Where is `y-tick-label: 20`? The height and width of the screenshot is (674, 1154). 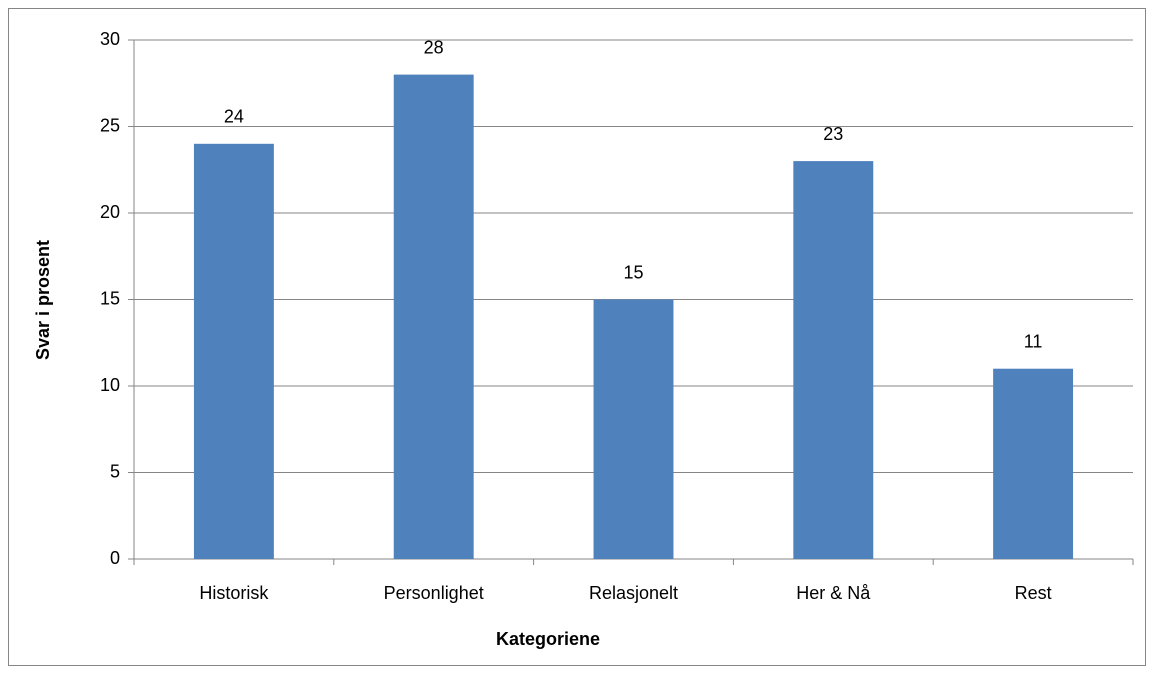 y-tick-label: 20 is located at coordinates (110, 212).